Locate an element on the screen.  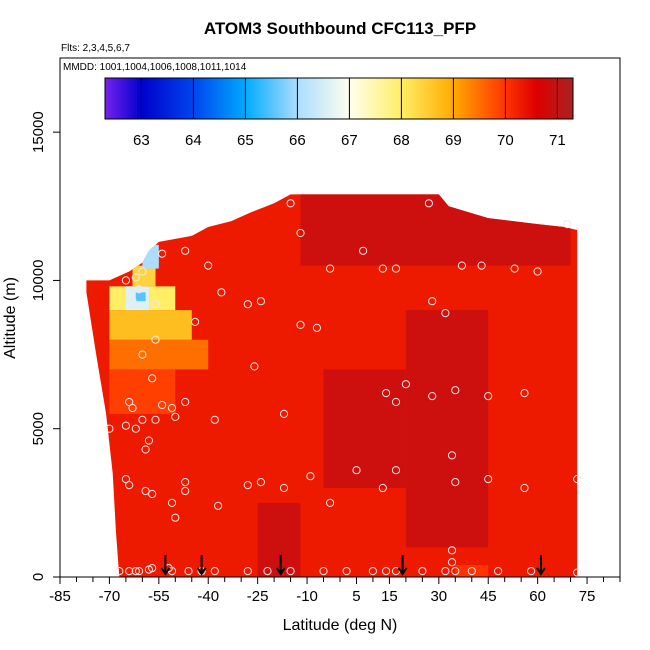
colorbar-tick-label: 63 is located at coordinates (141, 140).